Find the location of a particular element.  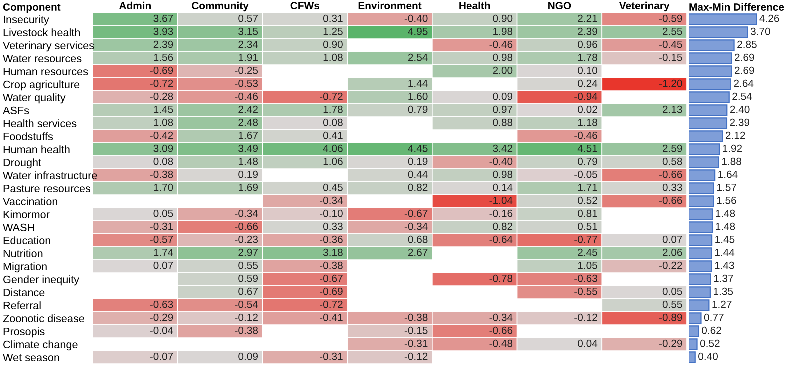

data-label: 4.95 is located at coordinates (418, 32).